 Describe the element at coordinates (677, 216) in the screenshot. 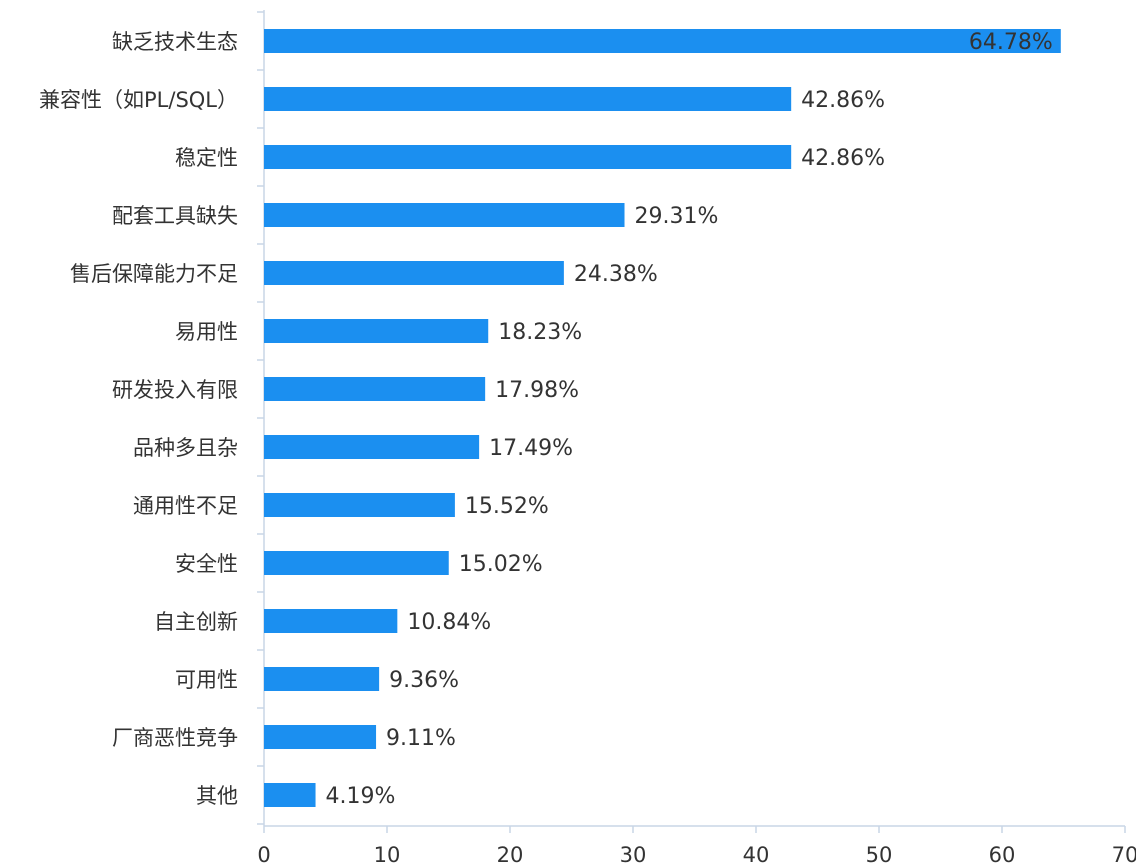

I see `value-label: 29.31%` at that location.